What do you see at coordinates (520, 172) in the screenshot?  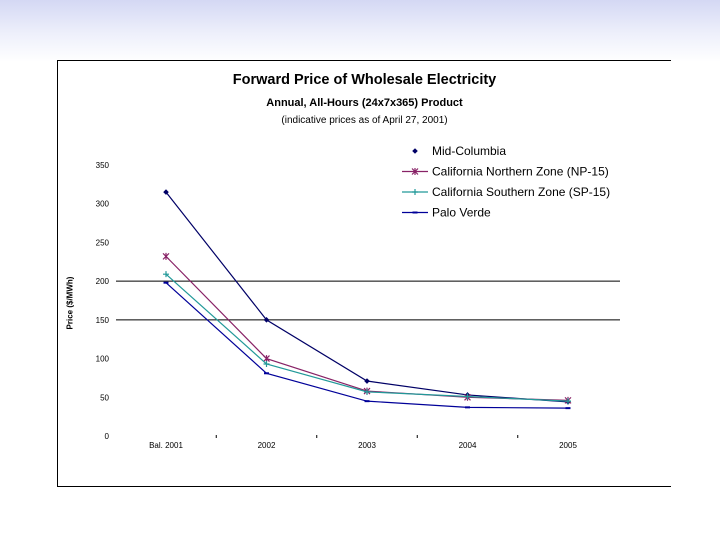 I see `legend-label-1: California Northern Zone (NP-15)` at bounding box center [520, 172].